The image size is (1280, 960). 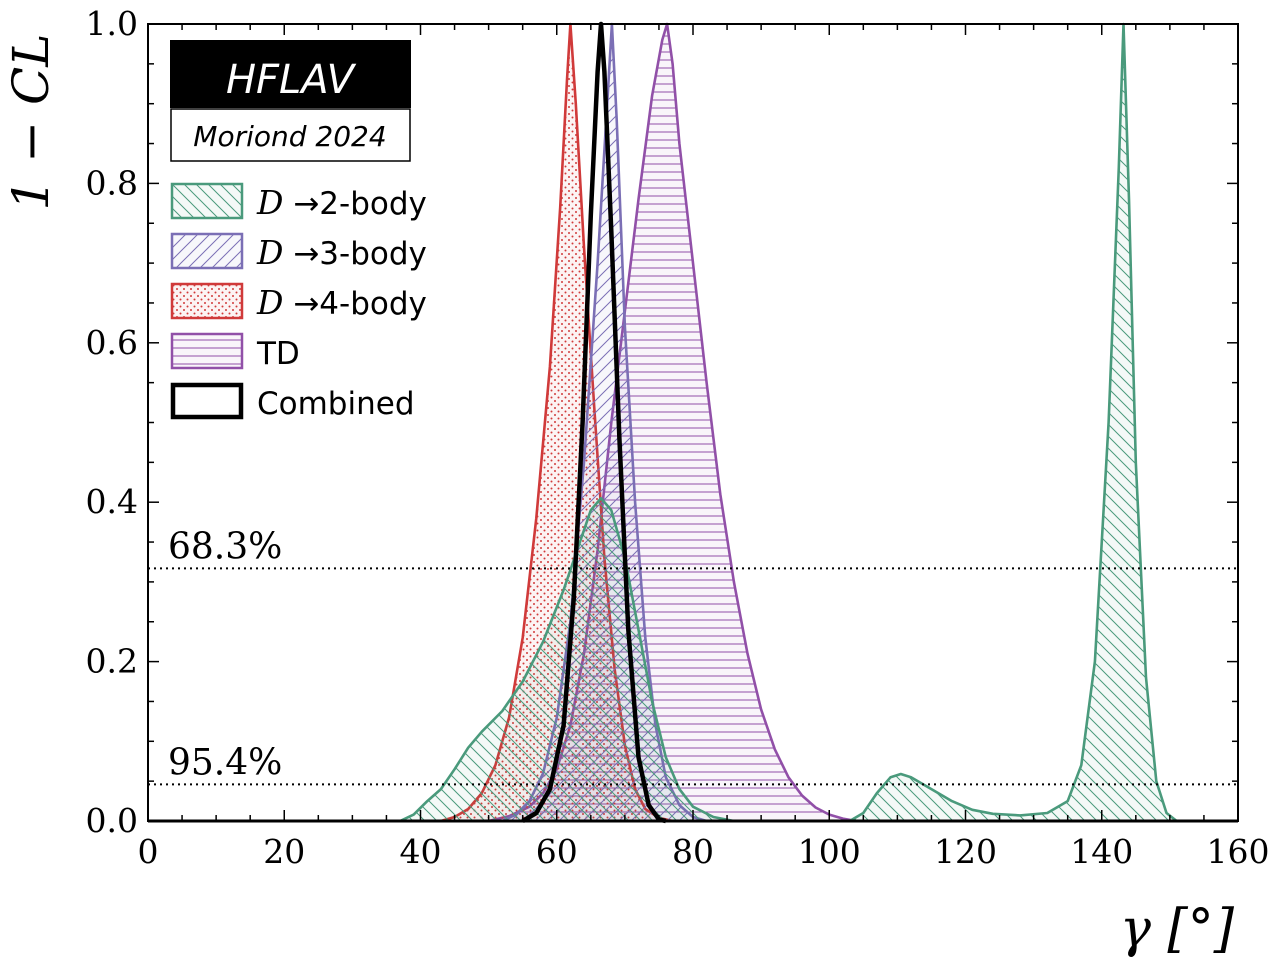 I want to click on y-tick-label: 0.2, so click(x=112, y=661).